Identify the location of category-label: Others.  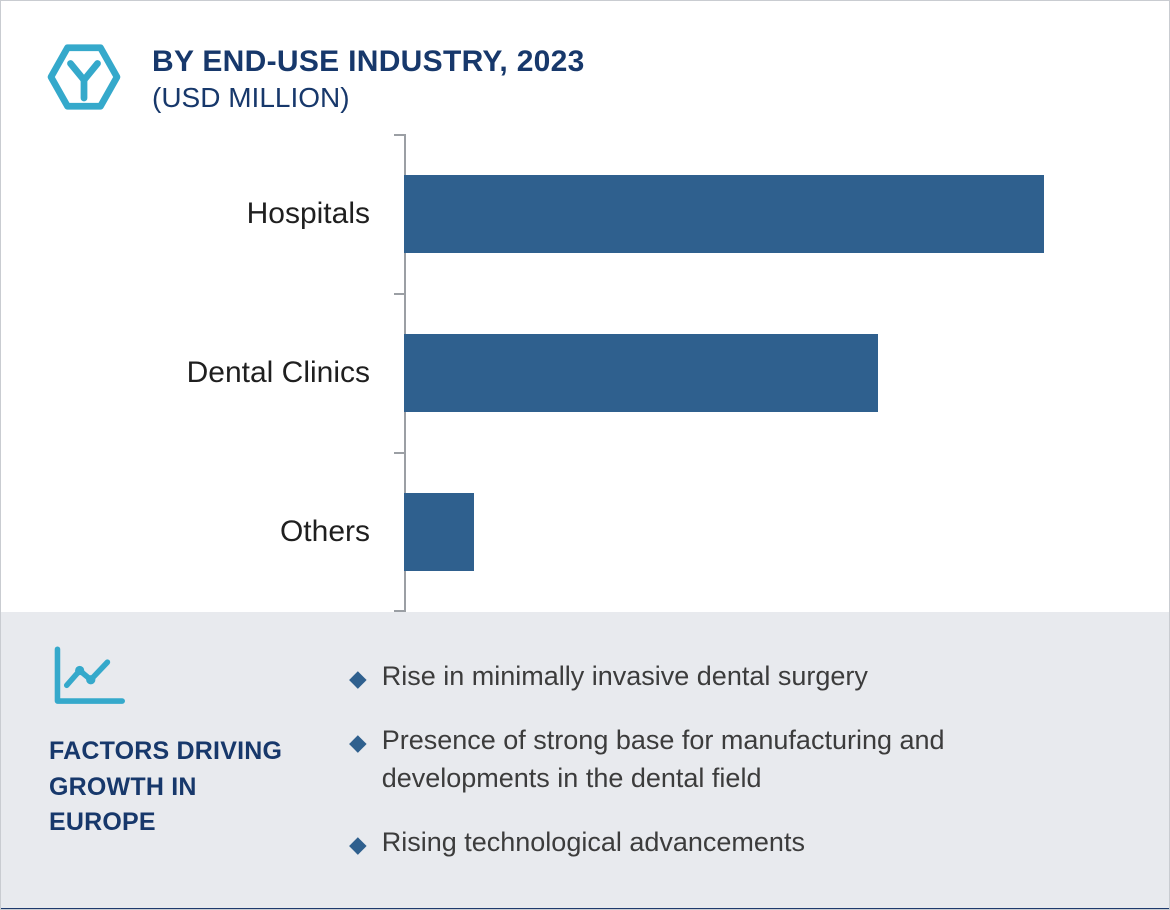
(324, 532).